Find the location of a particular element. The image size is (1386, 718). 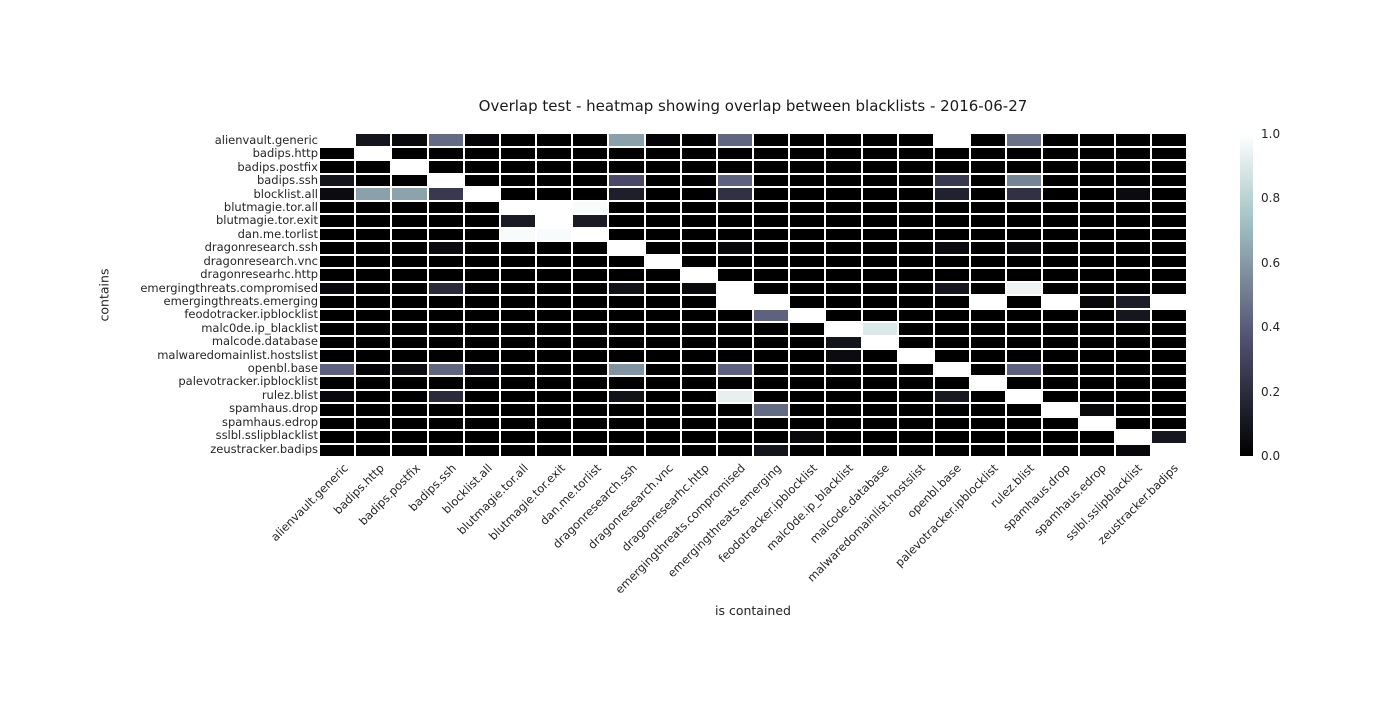

y-tick-label: sslbl.sslipblacklist is located at coordinates (266, 435).